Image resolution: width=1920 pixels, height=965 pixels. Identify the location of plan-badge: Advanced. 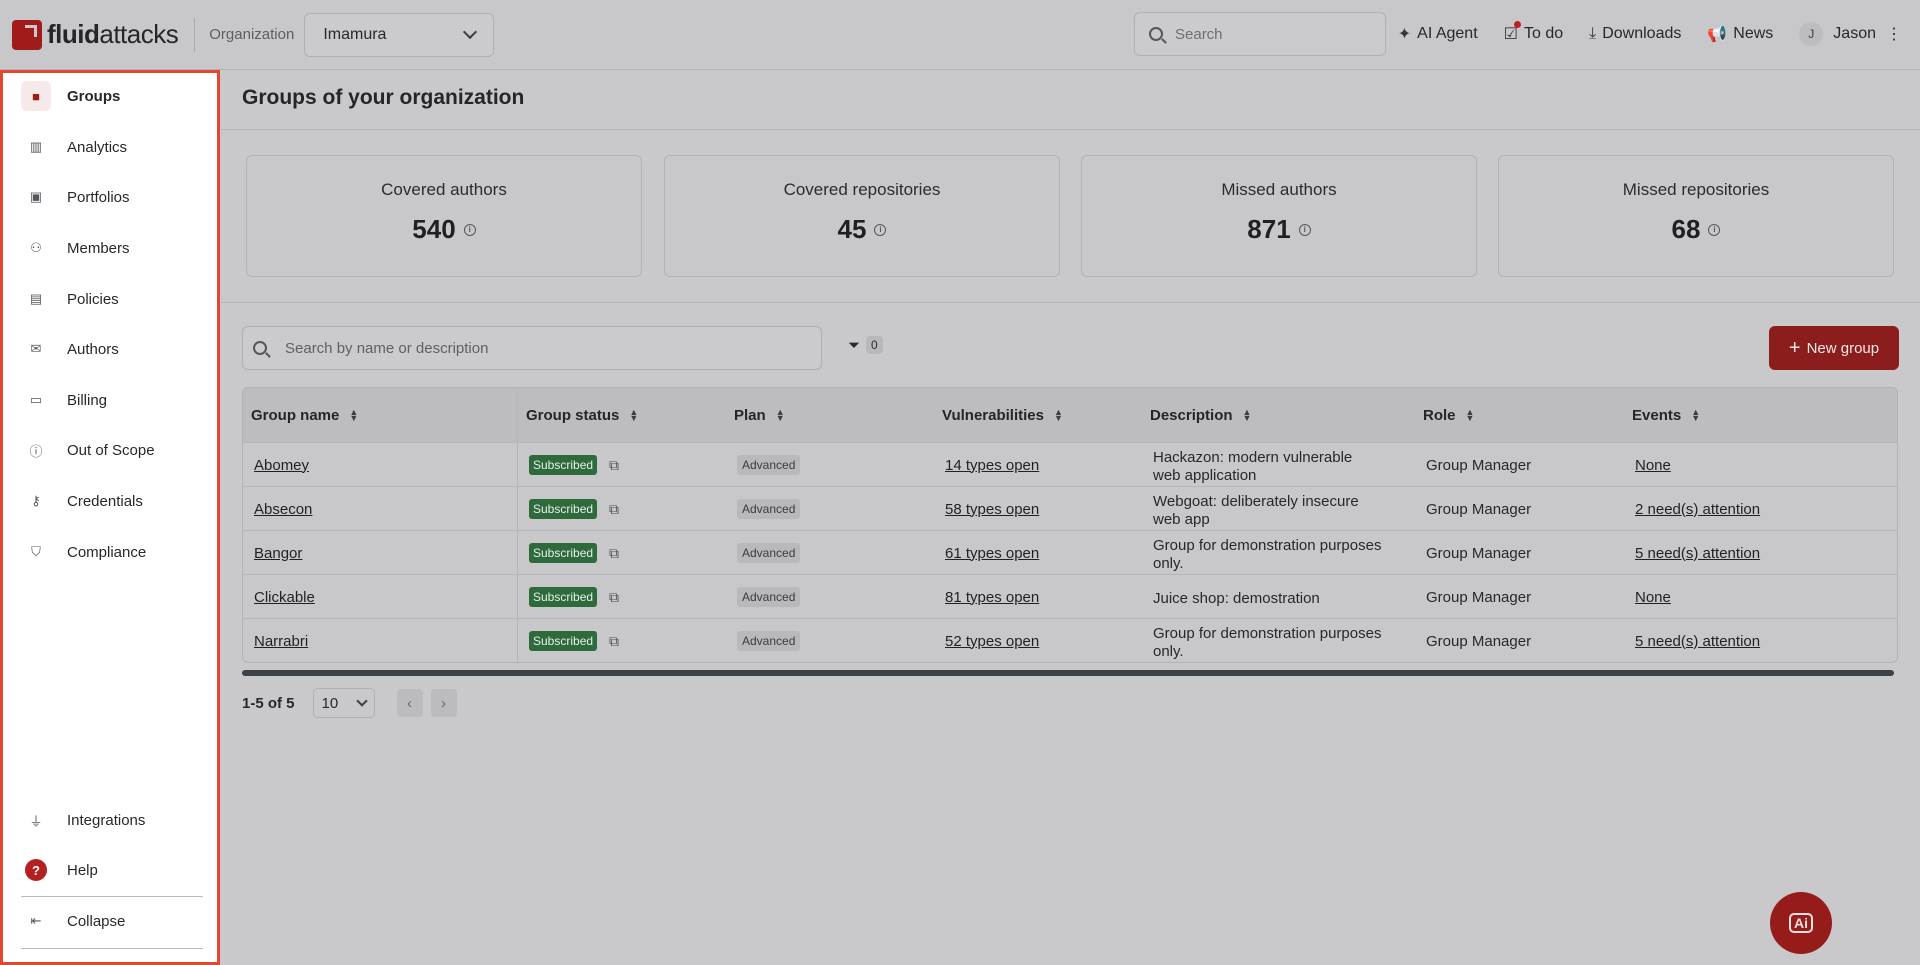
(769, 641).